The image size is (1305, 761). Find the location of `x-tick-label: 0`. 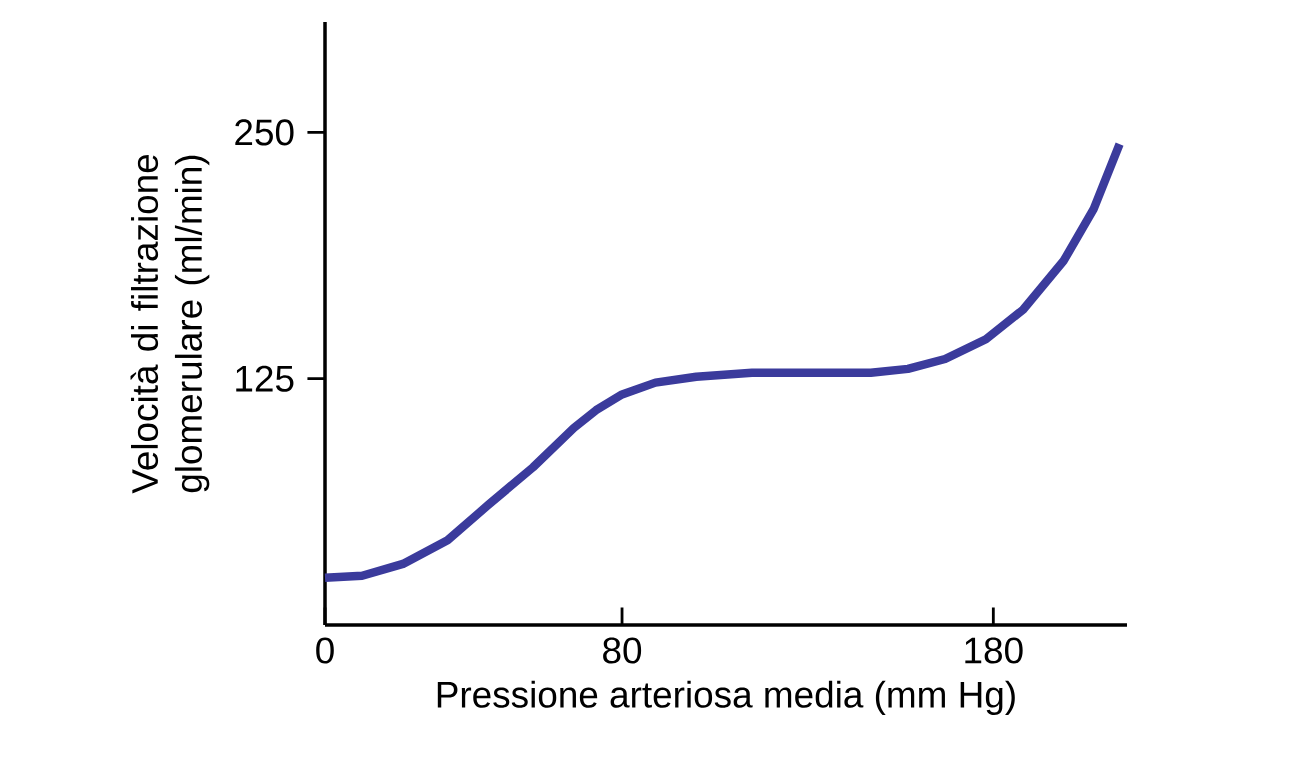

x-tick-label: 0 is located at coordinates (325, 650).